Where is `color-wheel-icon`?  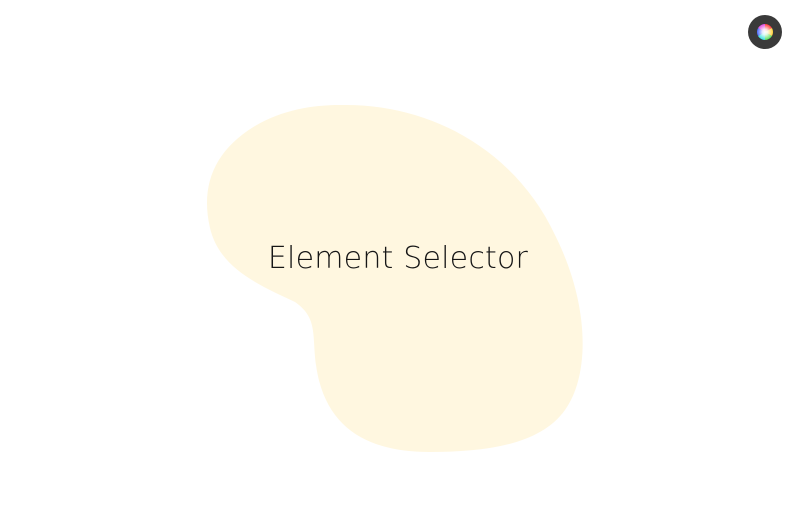 color-wheel-icon is located at coordinates (765, 32).